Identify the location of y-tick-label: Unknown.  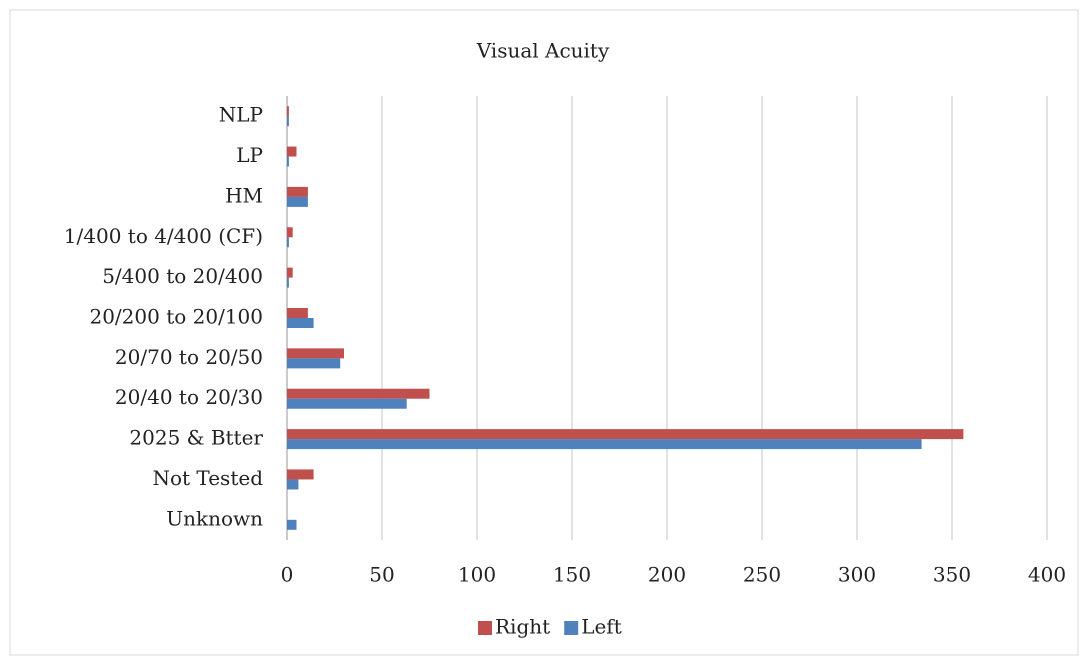
(214, 518).